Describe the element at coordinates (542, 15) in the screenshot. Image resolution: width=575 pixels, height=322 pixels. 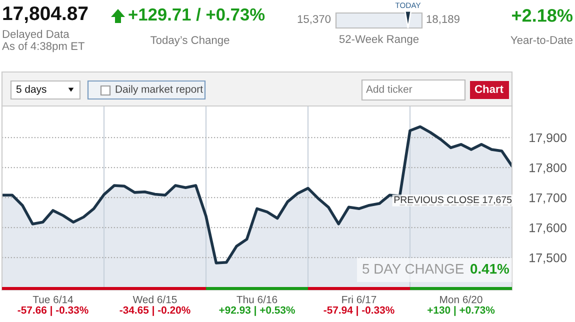
I see `text: +2.18%` at that location.